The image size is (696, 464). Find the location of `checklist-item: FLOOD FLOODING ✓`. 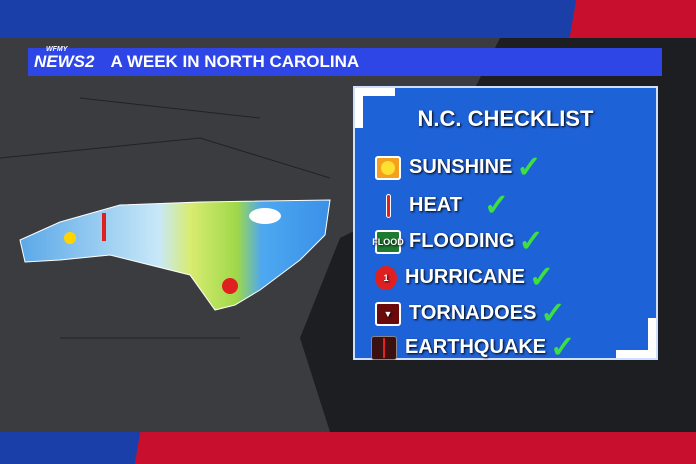

checklist-item: FLOOD FLOODING ✓ is located at coordinates (458, 241).